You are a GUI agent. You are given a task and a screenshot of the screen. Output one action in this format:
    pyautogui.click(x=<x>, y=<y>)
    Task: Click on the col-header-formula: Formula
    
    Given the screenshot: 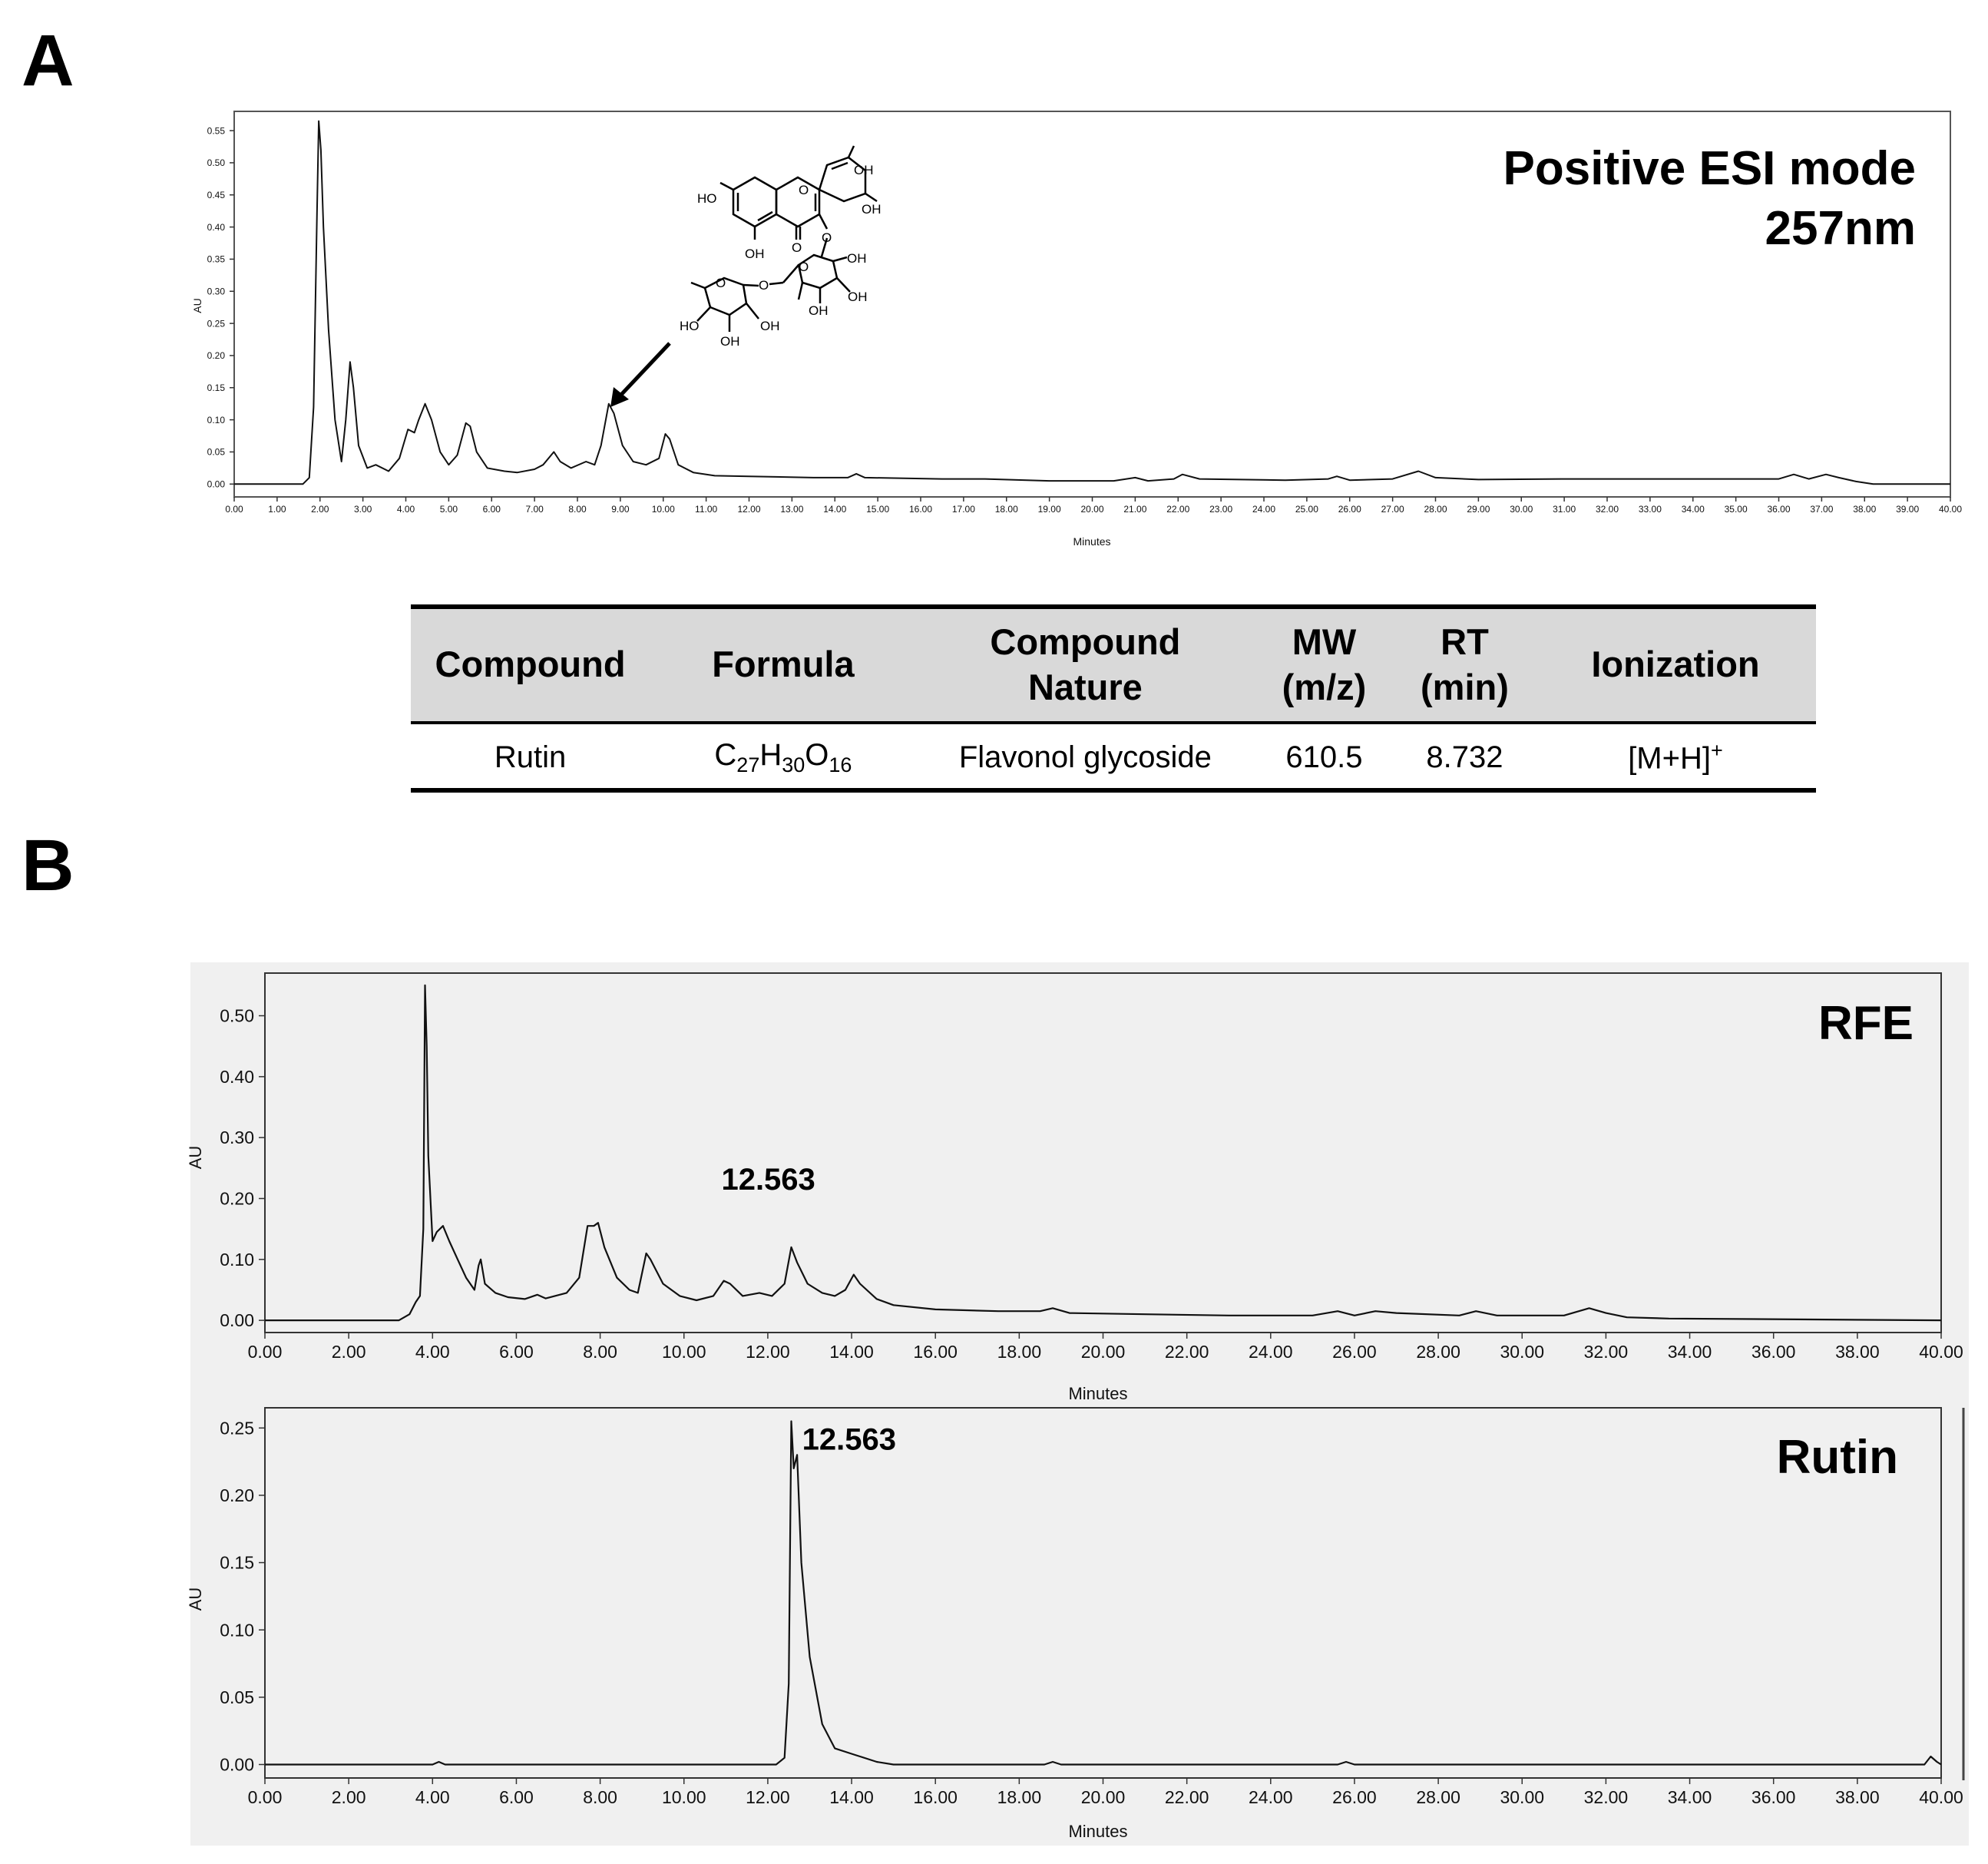 What is the action you would take?
    pyautogui.click(x=783, y=664)
    